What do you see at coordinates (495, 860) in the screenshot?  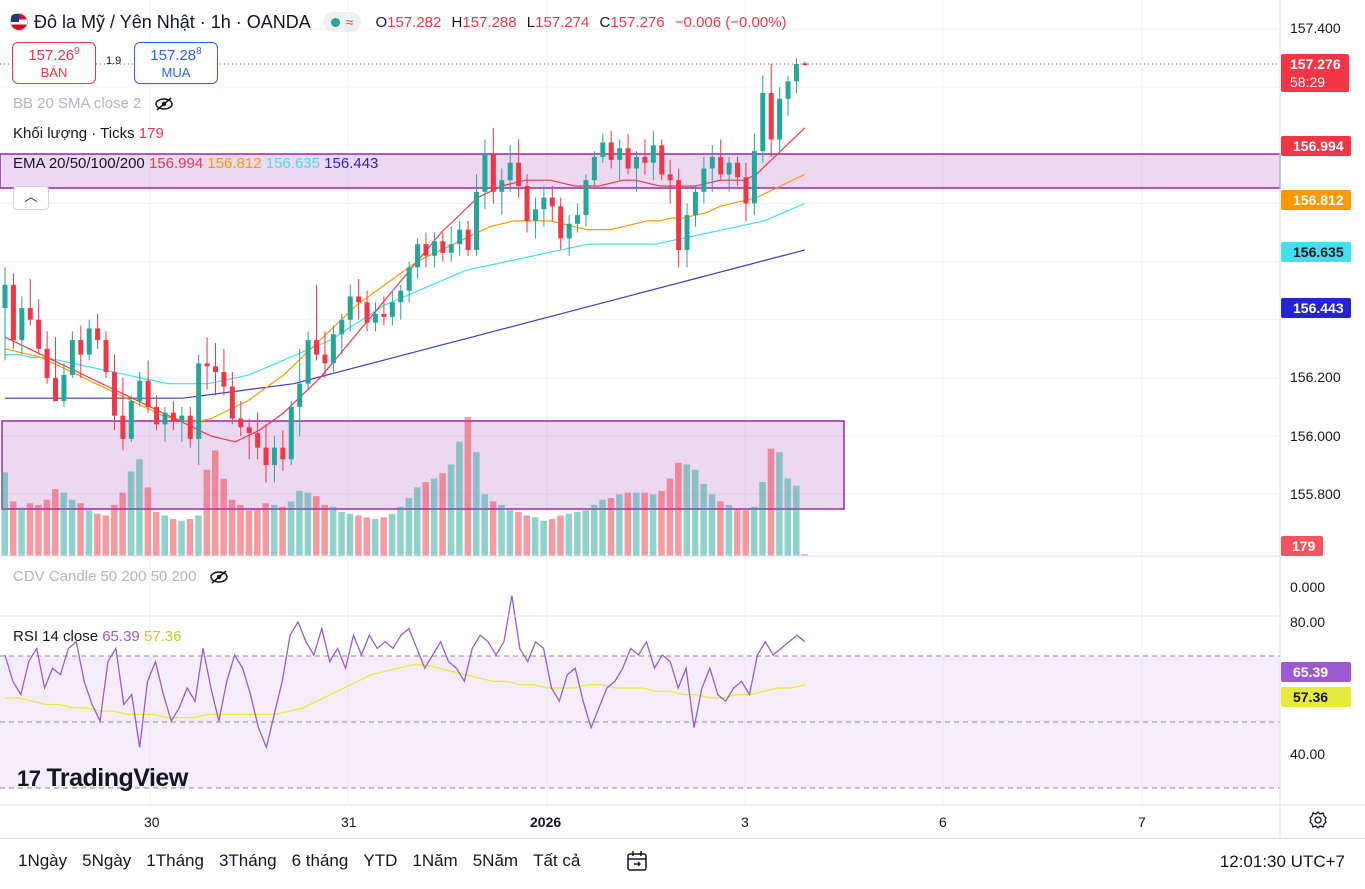 I see `period-5y: 5Năm` at bounding box center [495, 860].